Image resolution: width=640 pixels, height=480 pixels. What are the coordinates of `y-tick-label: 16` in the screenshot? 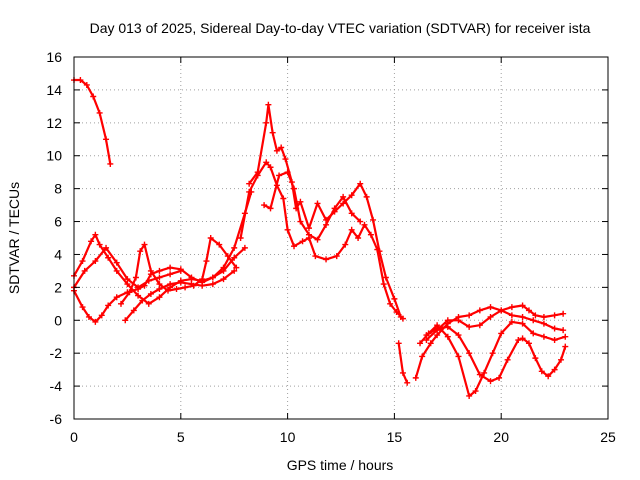 It's located at (54, 57).